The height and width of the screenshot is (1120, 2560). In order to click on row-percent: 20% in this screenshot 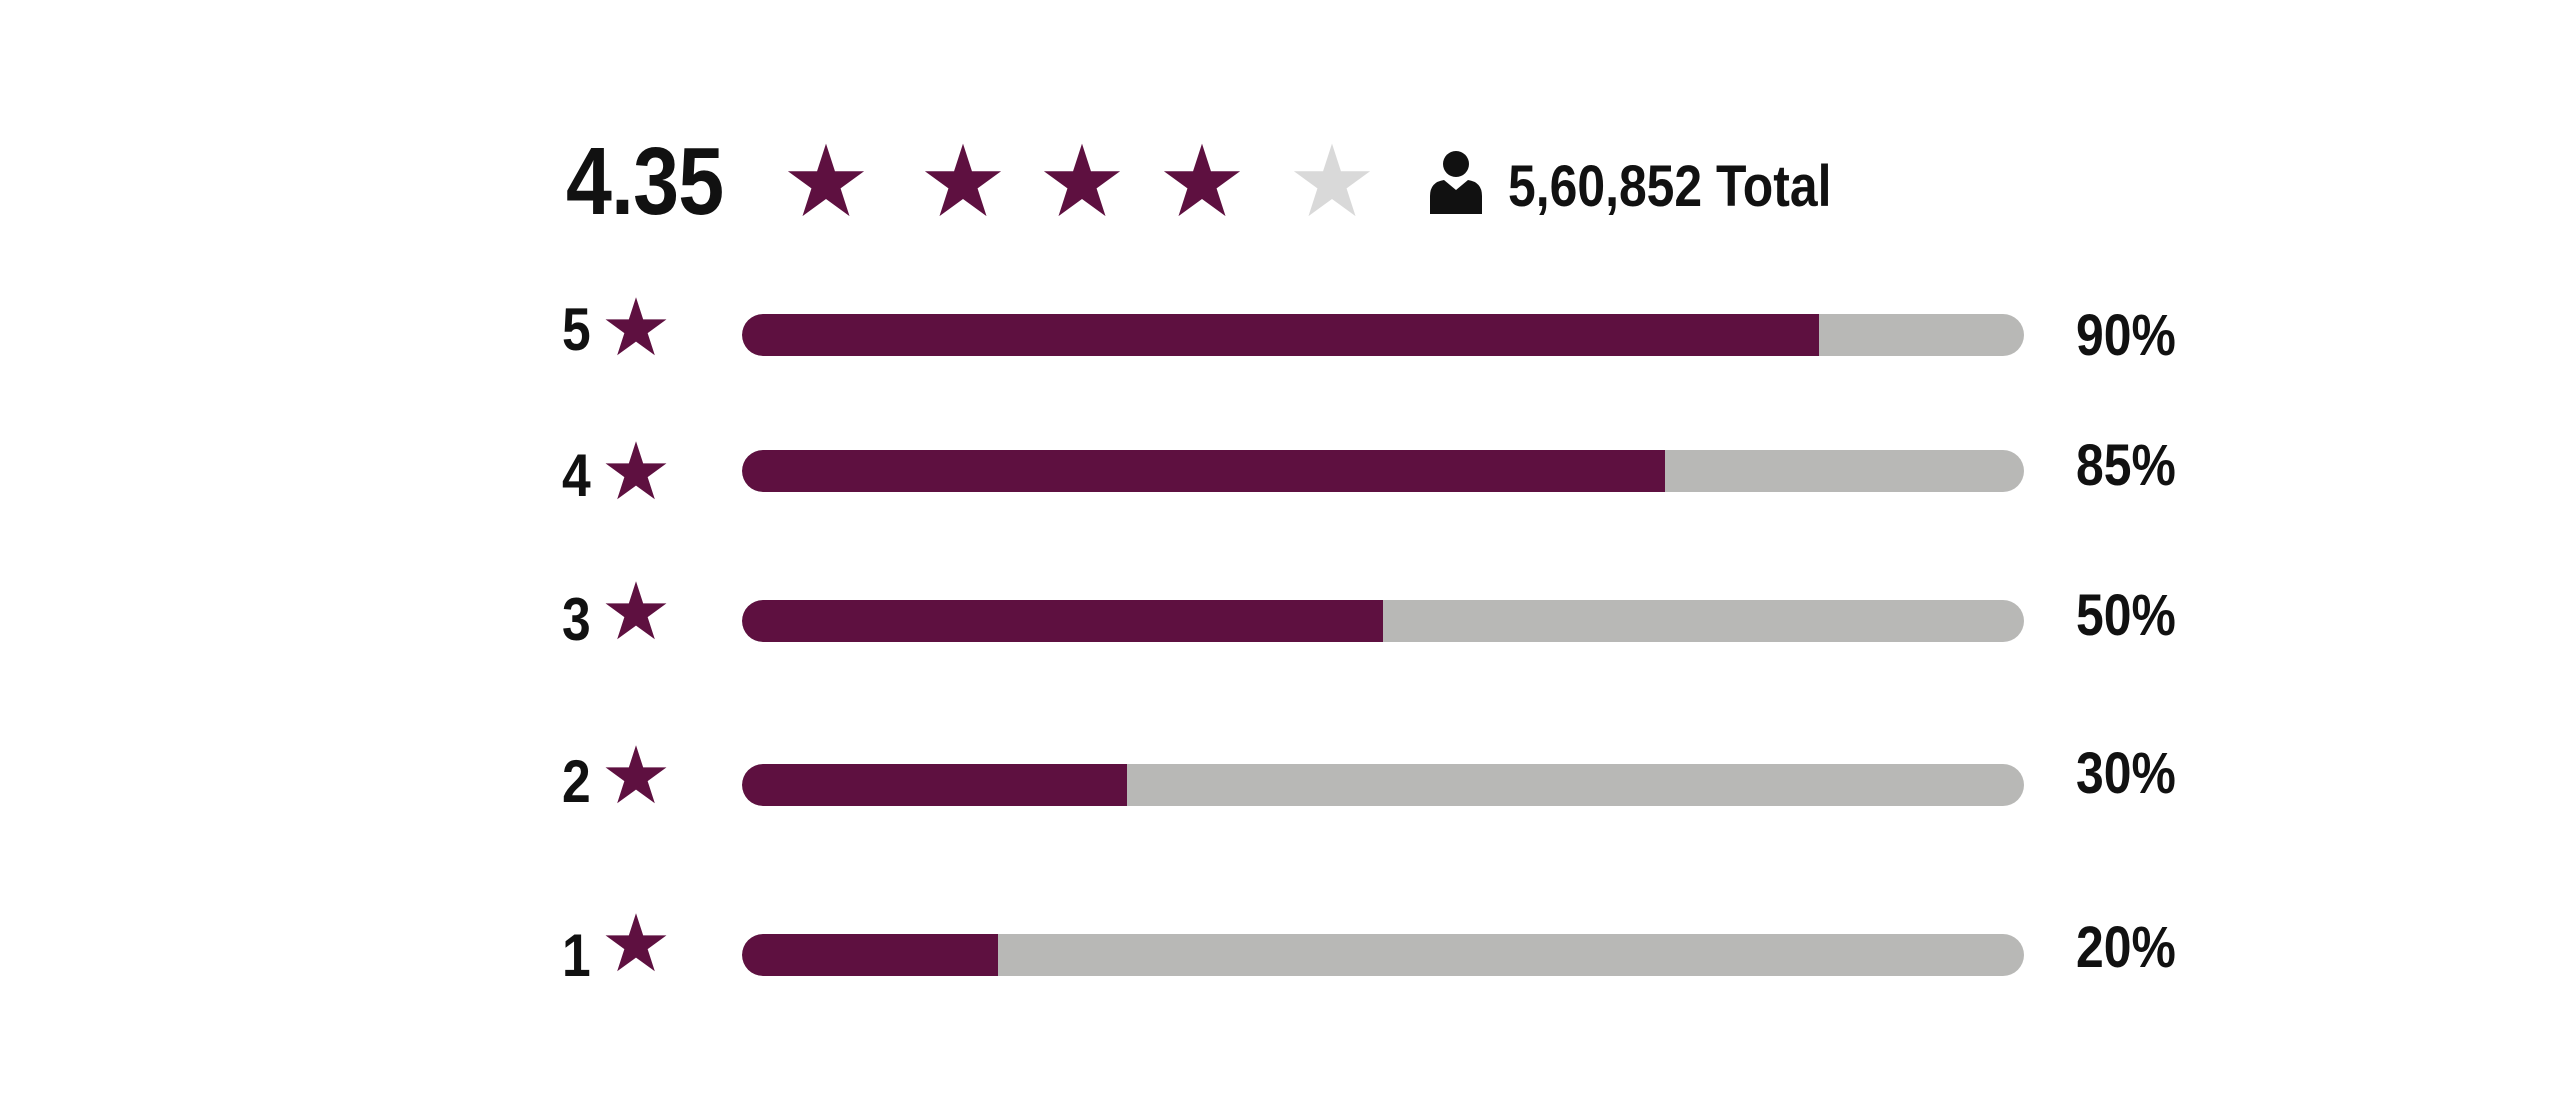, I will do `click(2126, 947)`.